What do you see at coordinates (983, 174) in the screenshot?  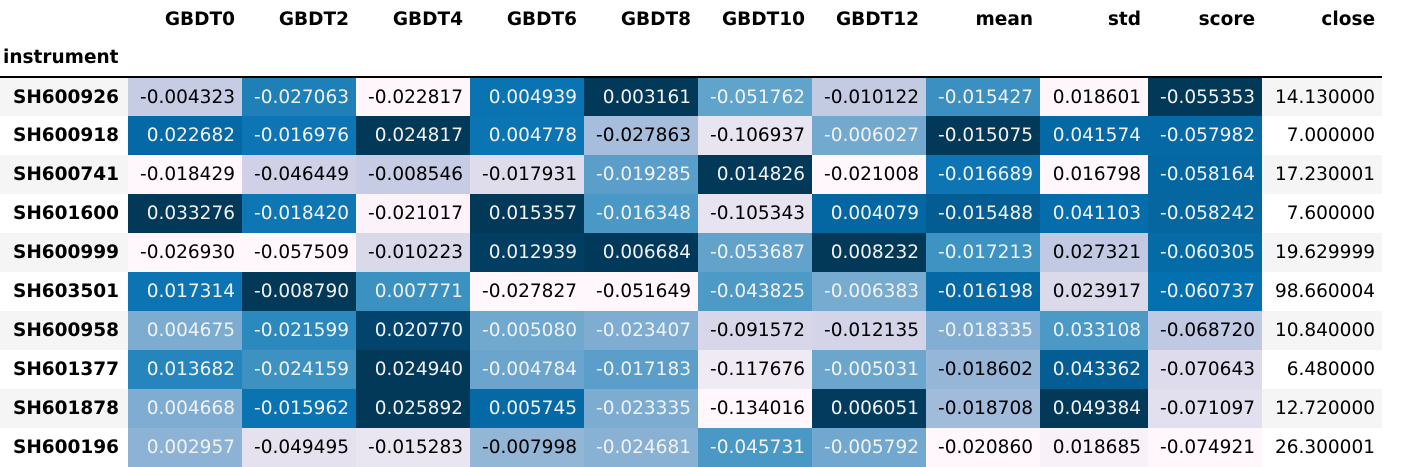 I see `heatmap-cell: -0.016689` at bounding box center [983, 174].